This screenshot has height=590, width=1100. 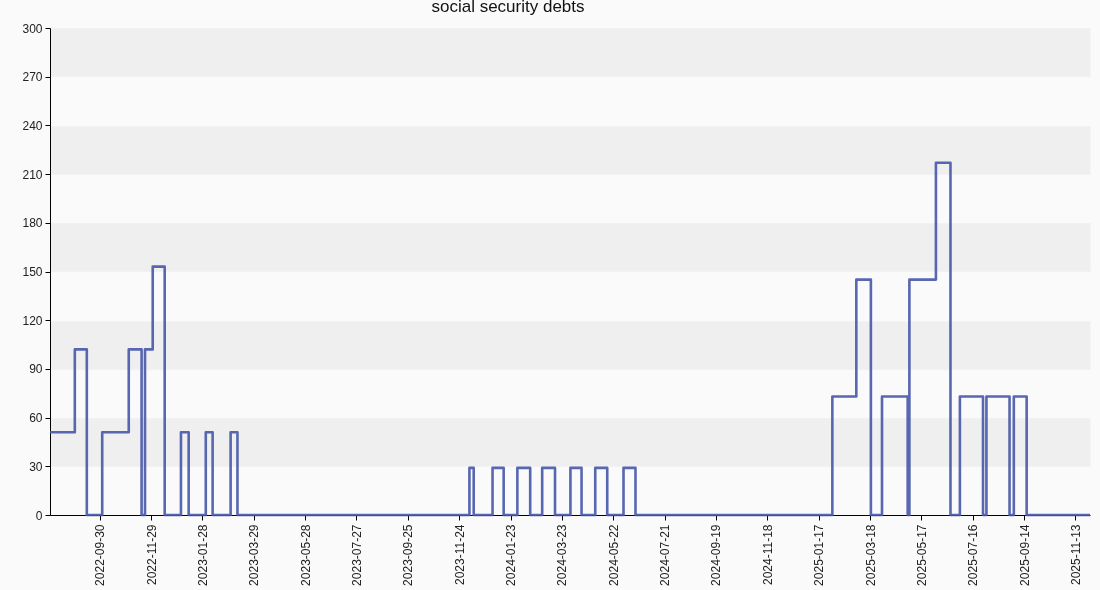 I want to click on y-tick-label: 270, so click(x=32, y=77).